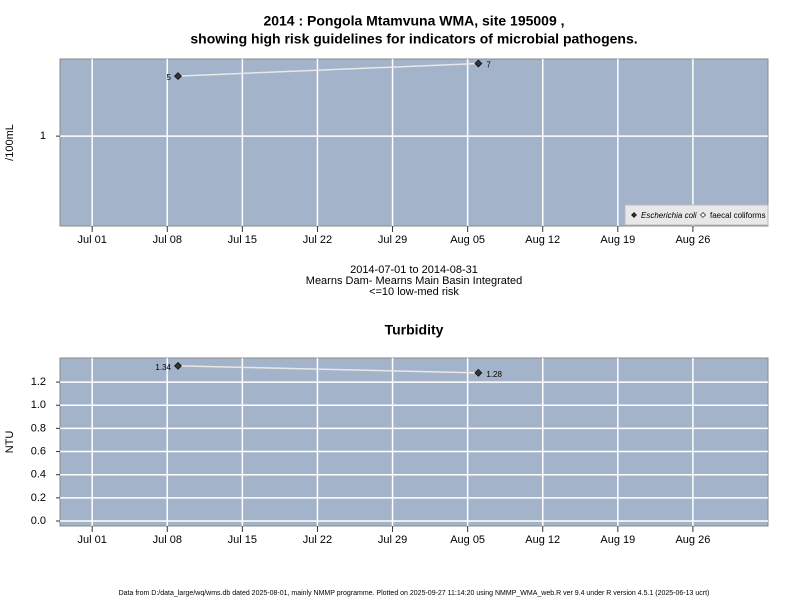  I want to click on data-label: 7, so click(488, 65).